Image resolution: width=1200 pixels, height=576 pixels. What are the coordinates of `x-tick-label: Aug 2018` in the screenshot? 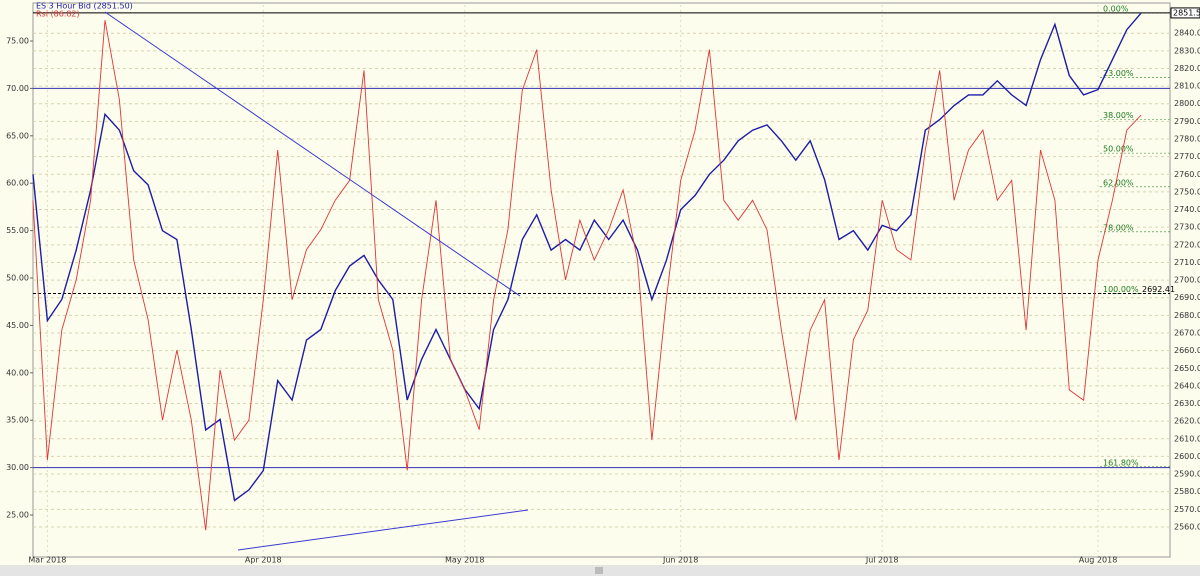 It's located at (1098, 560).